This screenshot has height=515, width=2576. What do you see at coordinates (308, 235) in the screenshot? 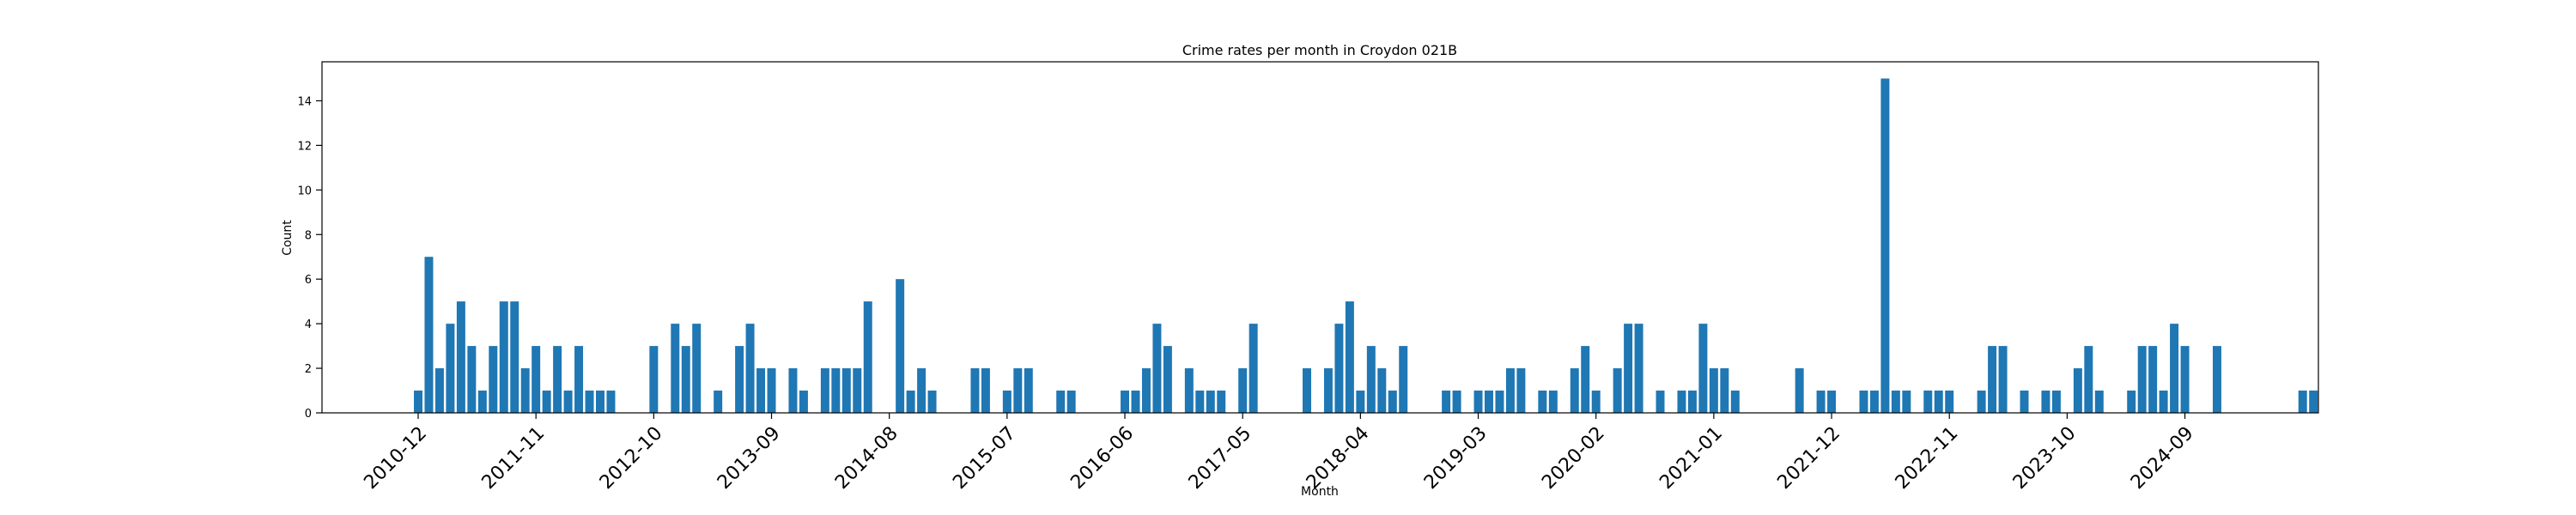
I see `y-tick-label: 8` at bounding box center [308, 235].